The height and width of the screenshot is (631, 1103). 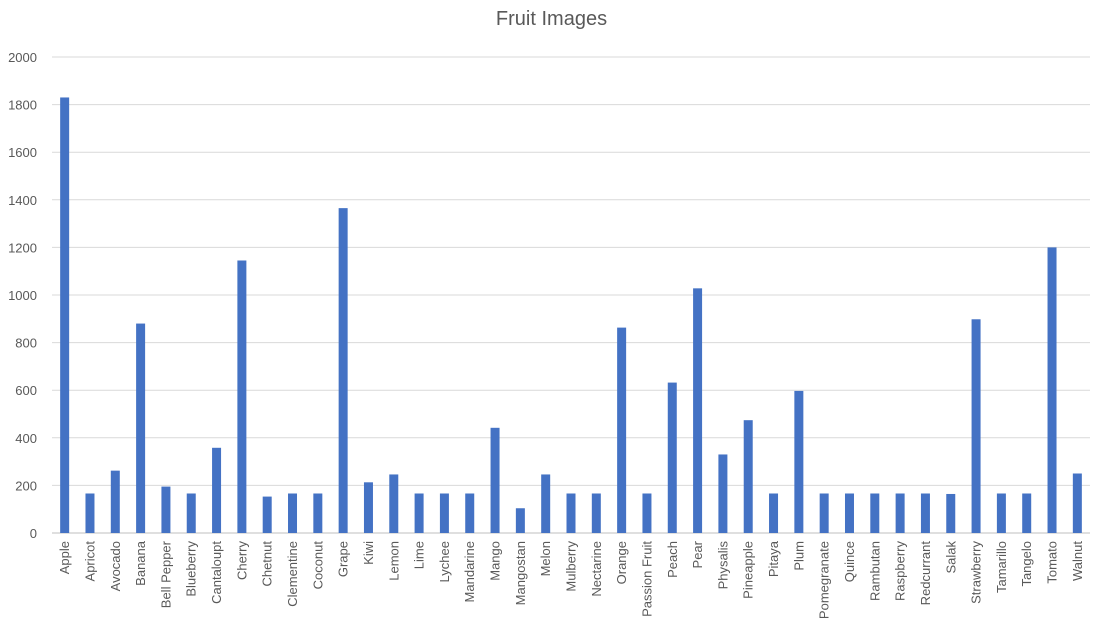 I want to click on x-tick-label: Avocado, so click(x=115, y=566).